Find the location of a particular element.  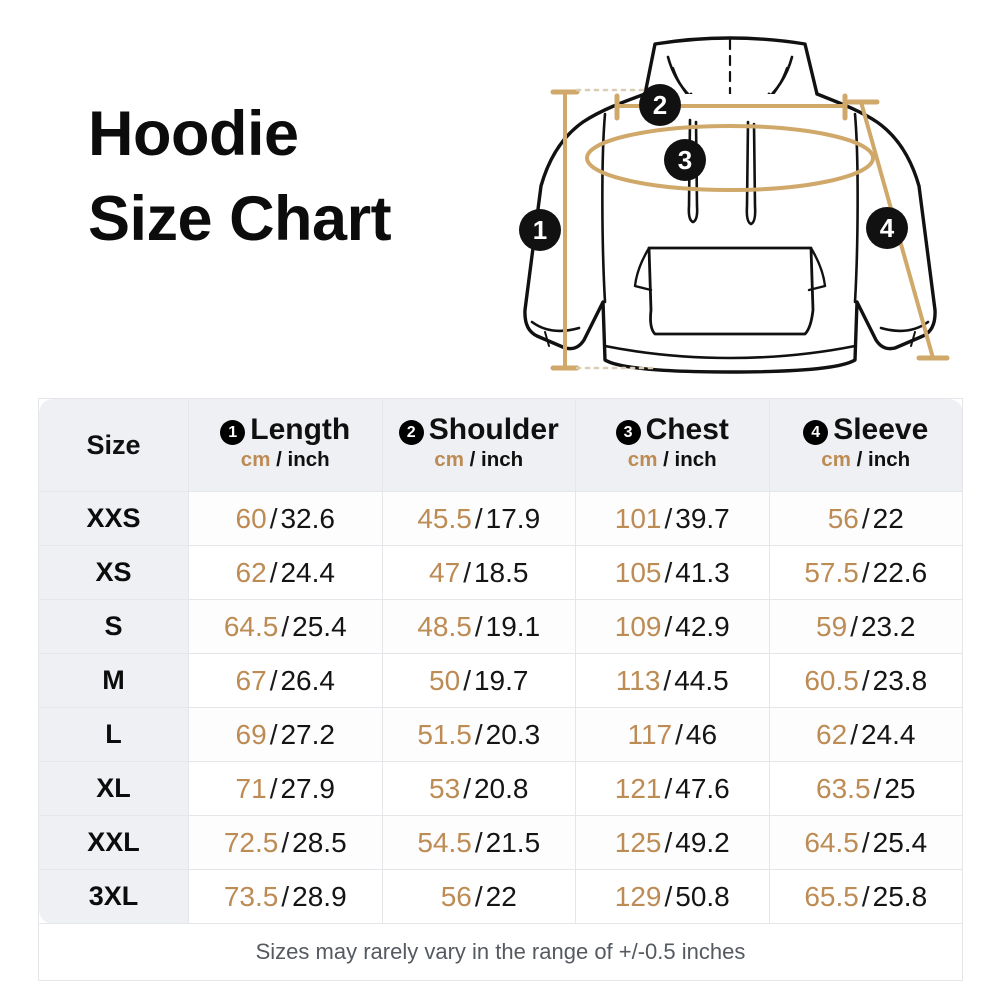

cell-chest: 117/46 is located at coordinates (672, 734).